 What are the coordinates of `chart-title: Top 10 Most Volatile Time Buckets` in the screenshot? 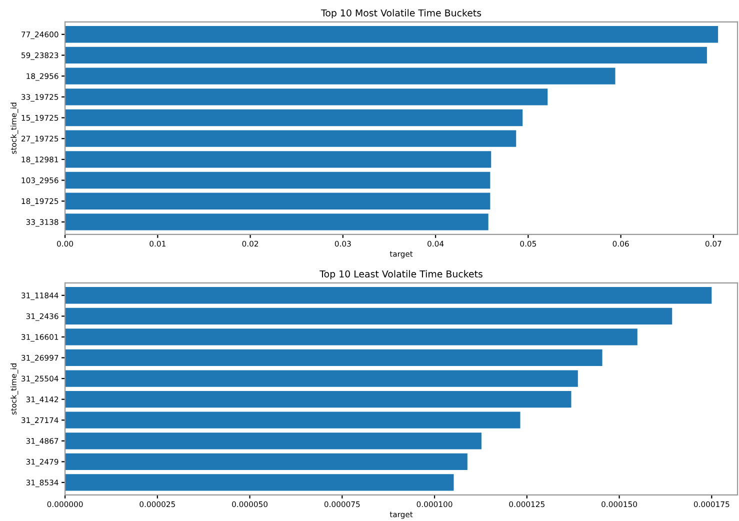 It's located at (401, 13).